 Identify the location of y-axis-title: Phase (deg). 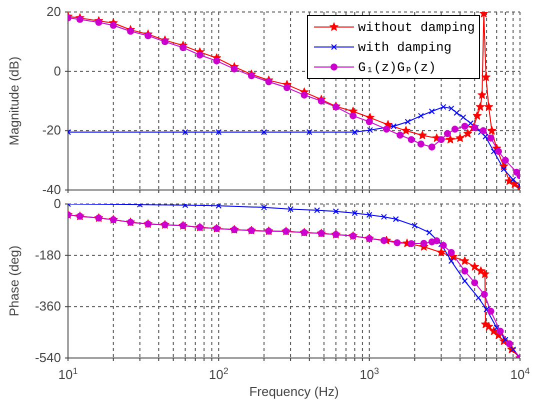
(14, 281).